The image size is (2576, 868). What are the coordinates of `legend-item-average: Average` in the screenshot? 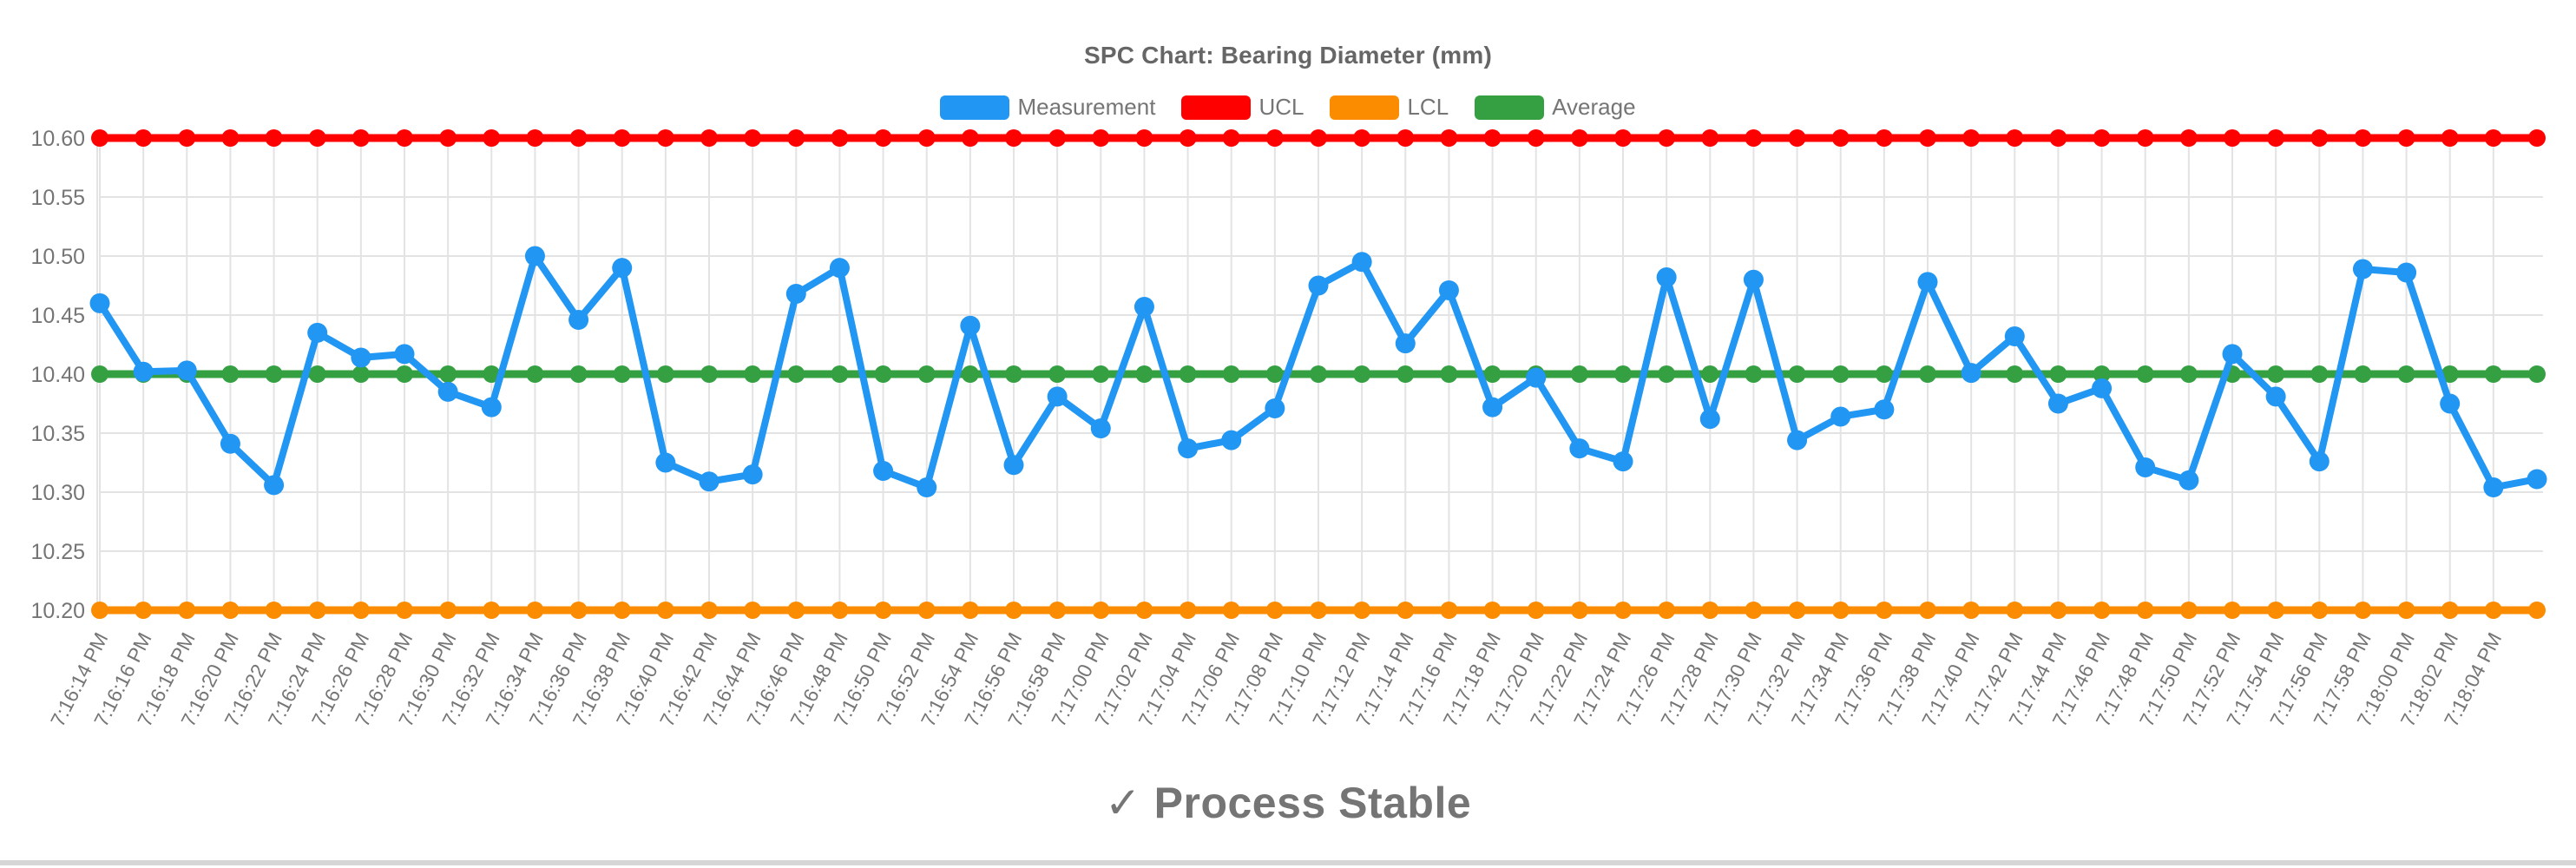 It's located at (1555, 107).